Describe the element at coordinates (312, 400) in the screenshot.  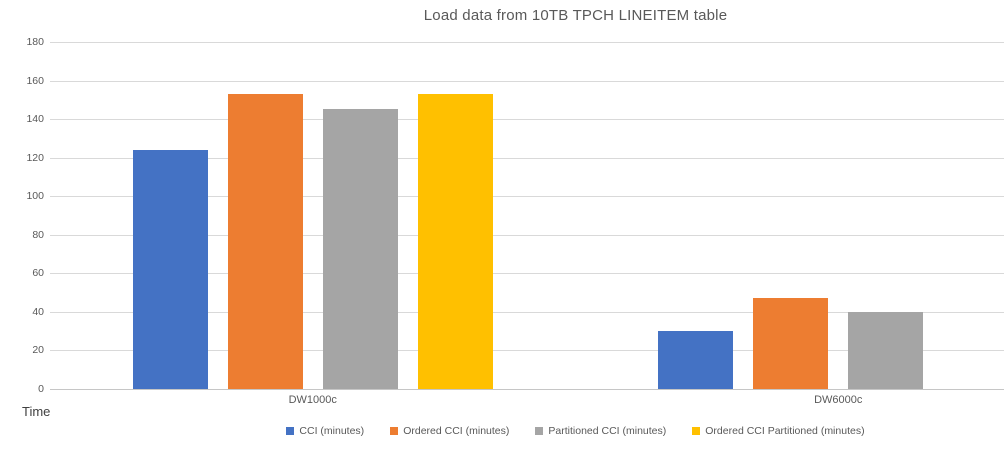
I see `category-label-dw1000c: DW1000c` at that location.